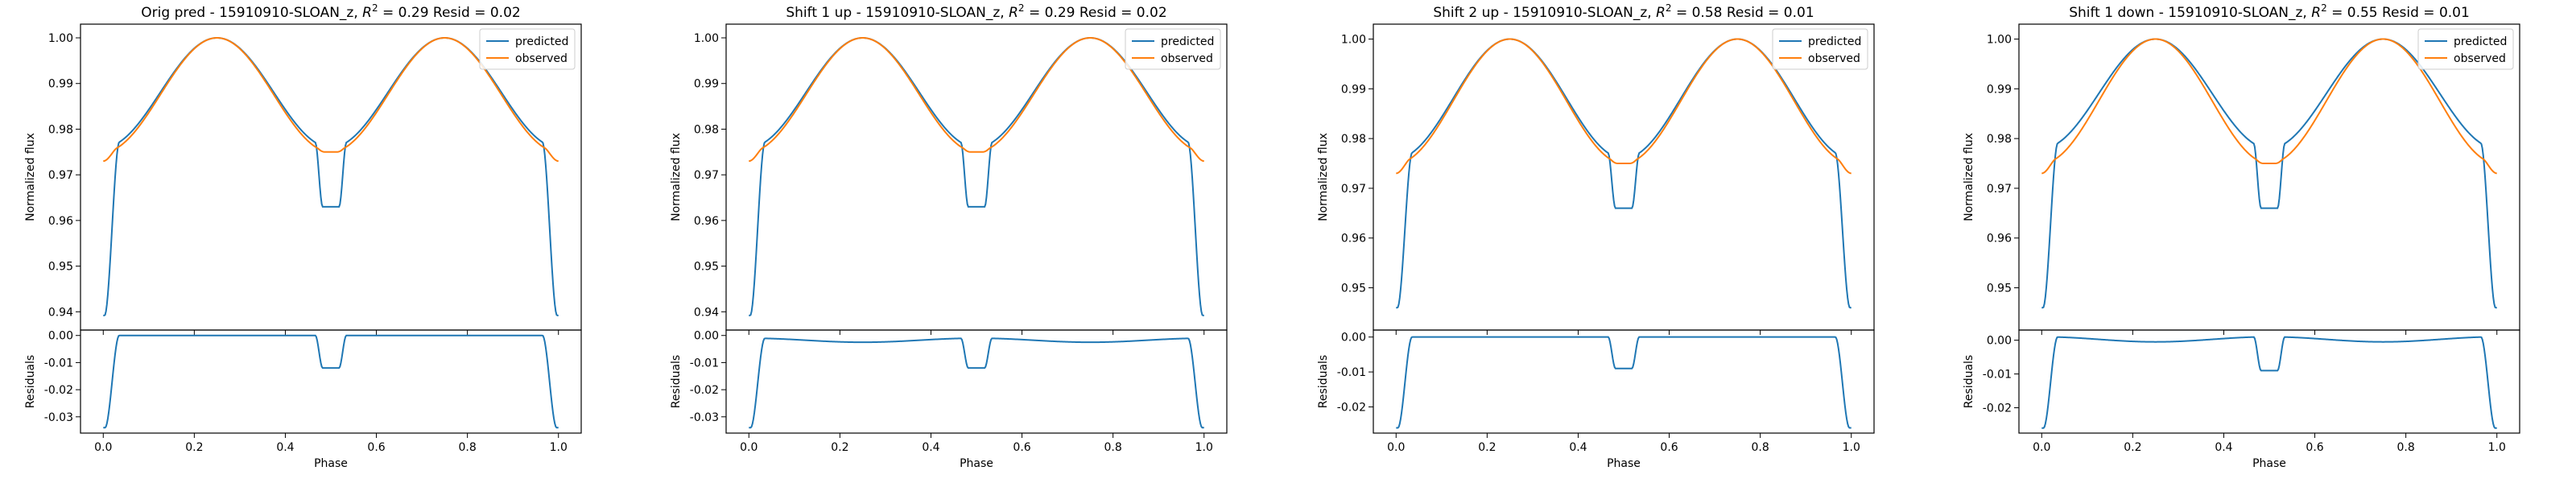  I want to click on observed-series-line, so click(1624, 106).